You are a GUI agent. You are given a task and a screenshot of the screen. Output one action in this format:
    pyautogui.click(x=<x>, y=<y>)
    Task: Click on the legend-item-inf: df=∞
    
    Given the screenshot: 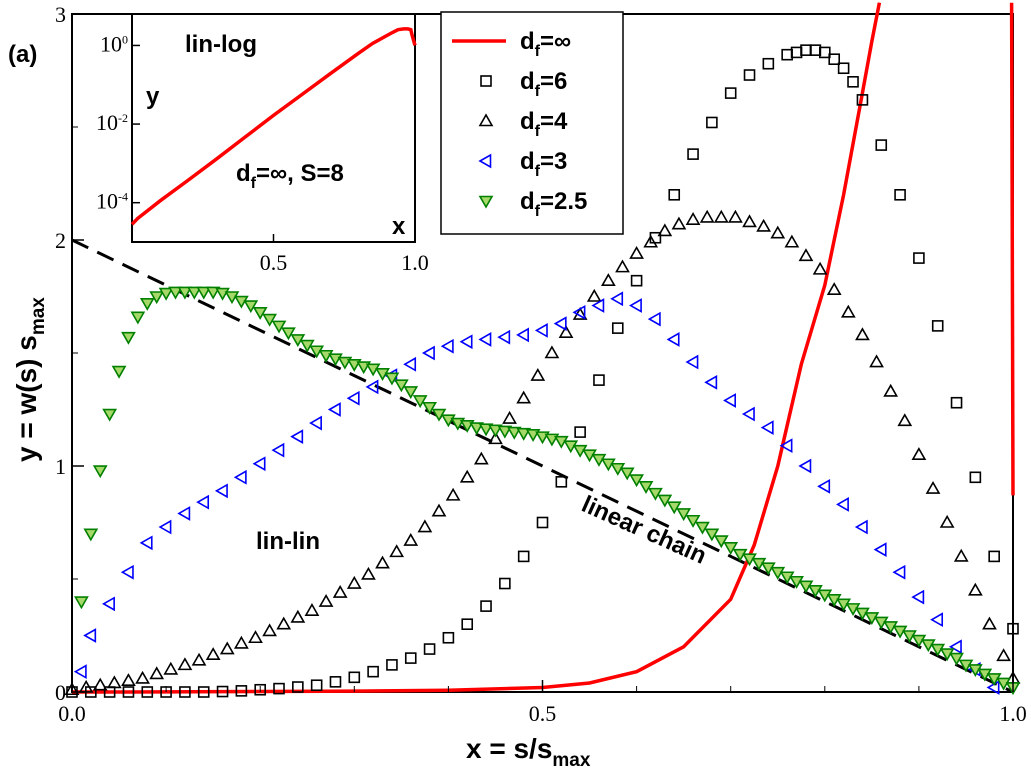 What is the action you would take?
    pyautogui.click(x=511, y=44)
    